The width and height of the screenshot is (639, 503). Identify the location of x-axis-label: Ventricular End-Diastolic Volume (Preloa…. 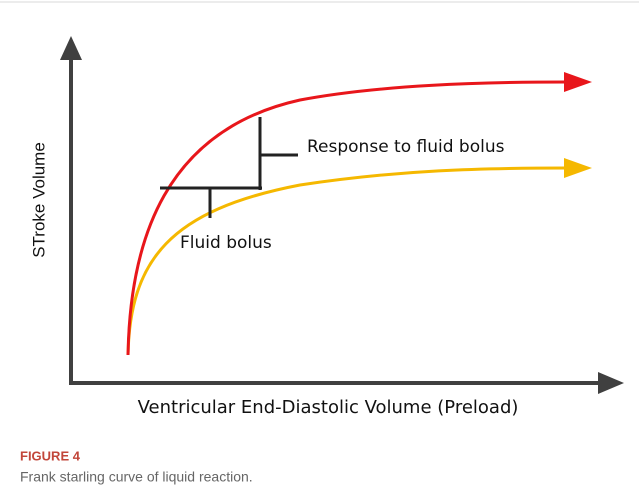
(328, 407).